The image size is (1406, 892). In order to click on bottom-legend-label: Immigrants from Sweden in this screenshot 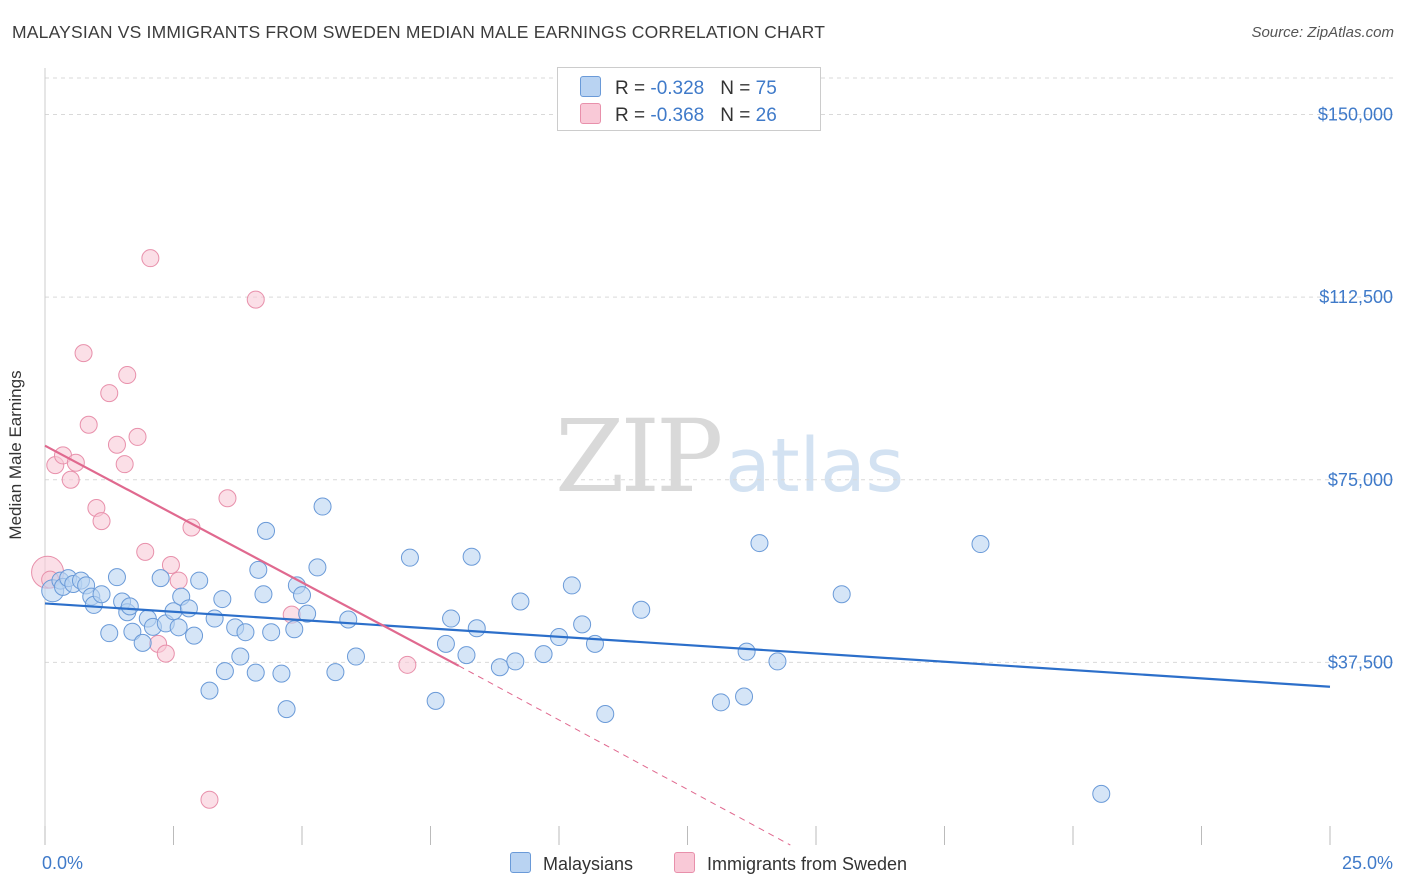, I will do `click(807, 864)`.